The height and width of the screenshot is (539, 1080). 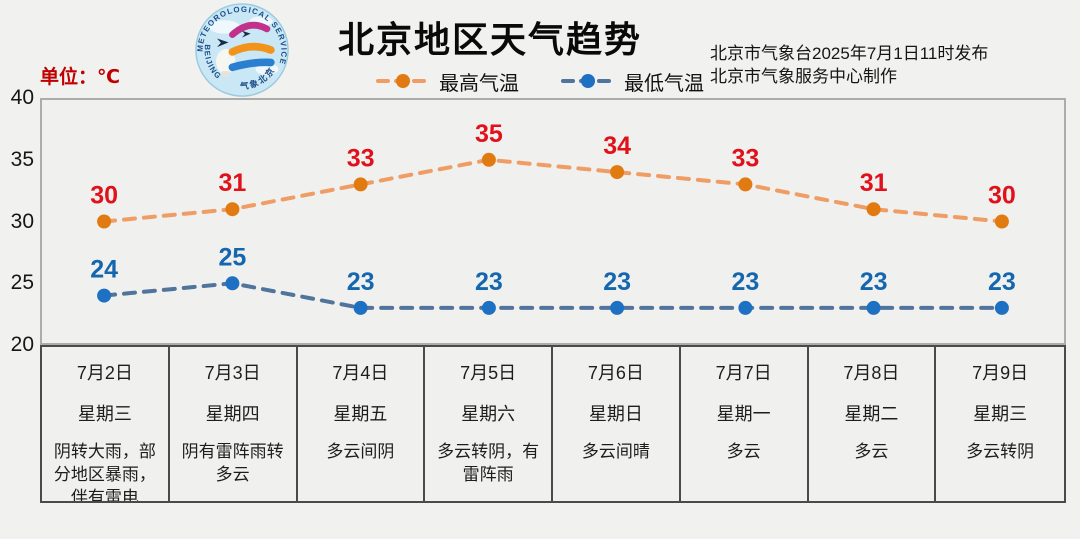 What do you see at coordinates (488, 463) in the screenshot?
I see `day-weather: 多云转阴，有雷阵雨` at bounding box center [488, 463].